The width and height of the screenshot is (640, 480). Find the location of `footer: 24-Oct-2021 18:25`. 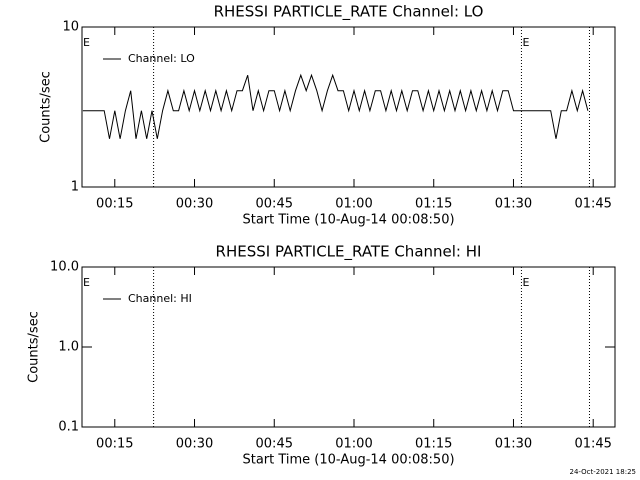

footer: 24-Oct-2021 18:25 is located at coordinates (603, 472).